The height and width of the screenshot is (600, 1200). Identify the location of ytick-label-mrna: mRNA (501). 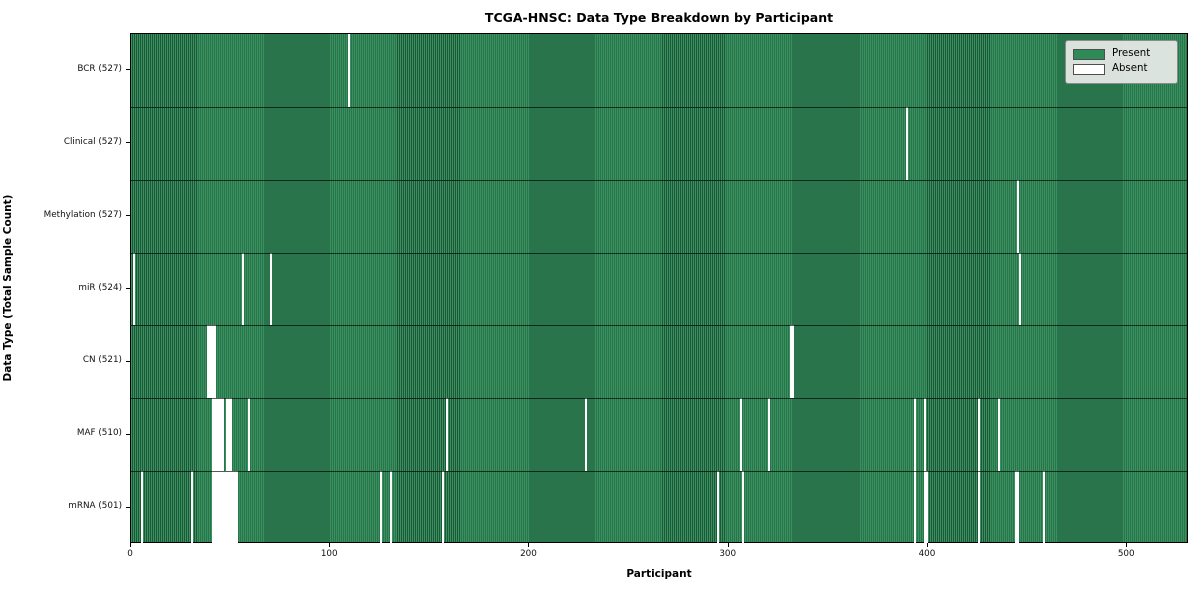
(95, 506).